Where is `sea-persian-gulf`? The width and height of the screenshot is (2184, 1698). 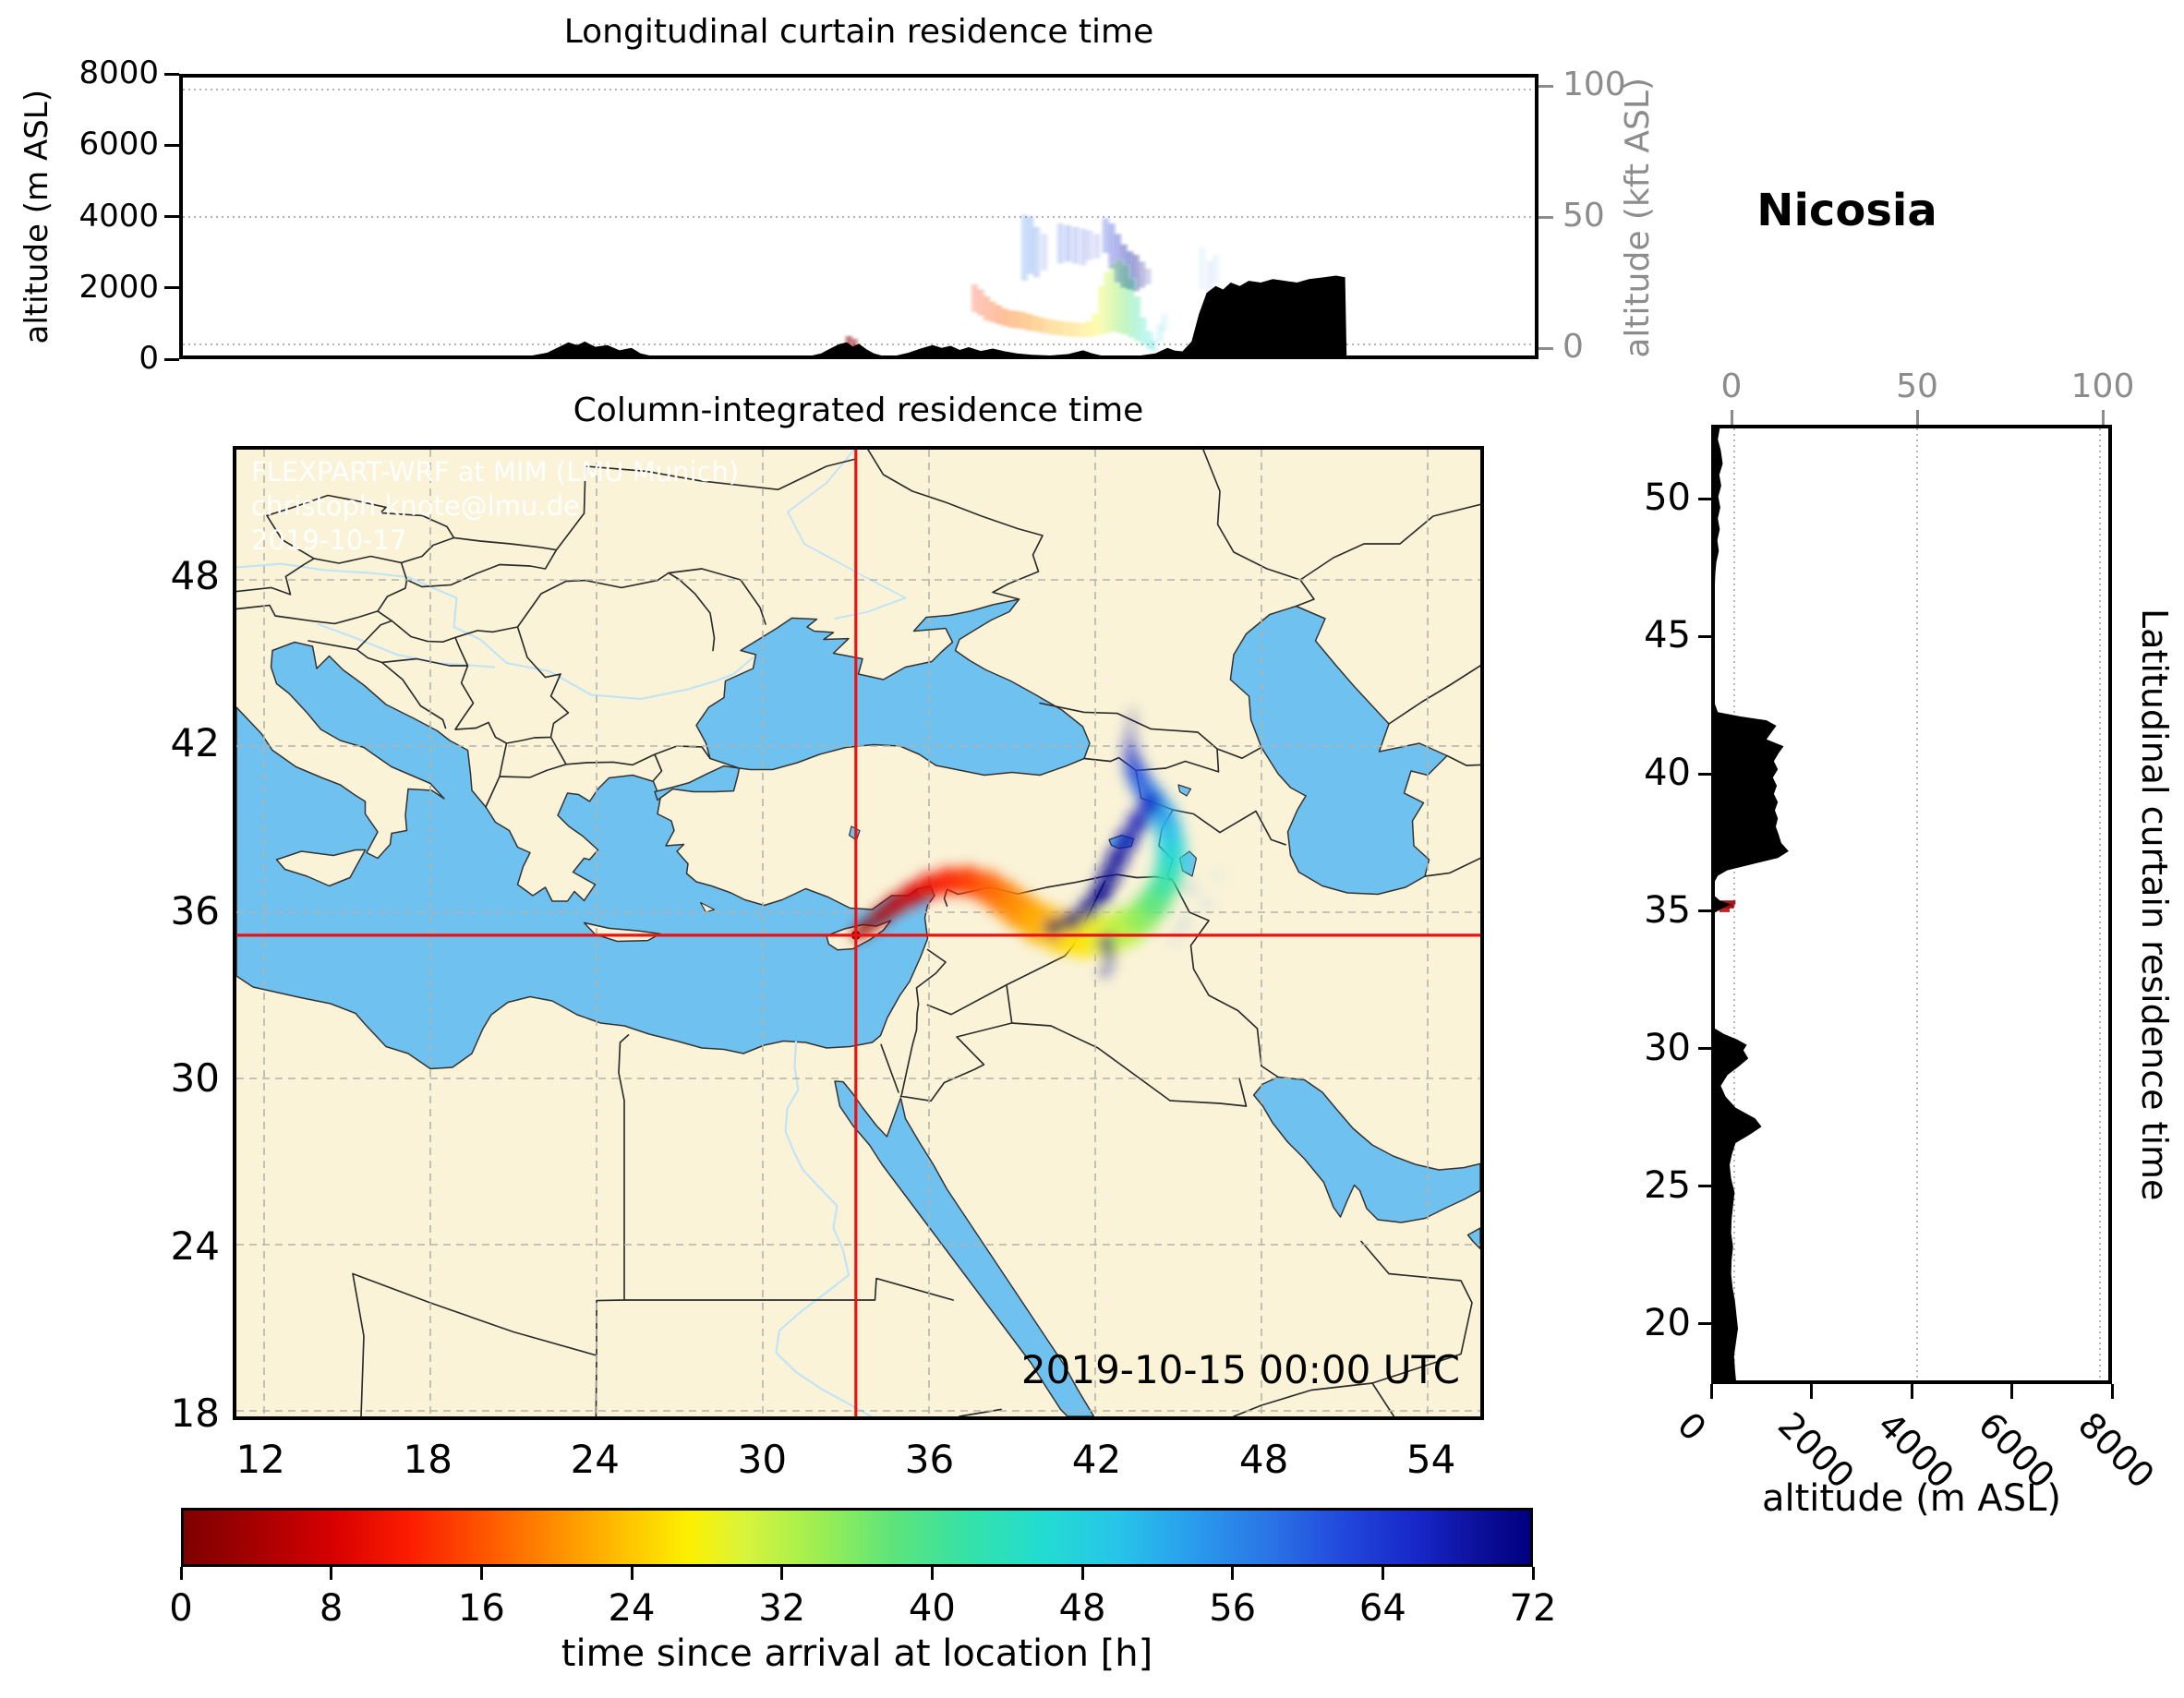
sea-persian-gulf is located at coordinates (1366, 1149).